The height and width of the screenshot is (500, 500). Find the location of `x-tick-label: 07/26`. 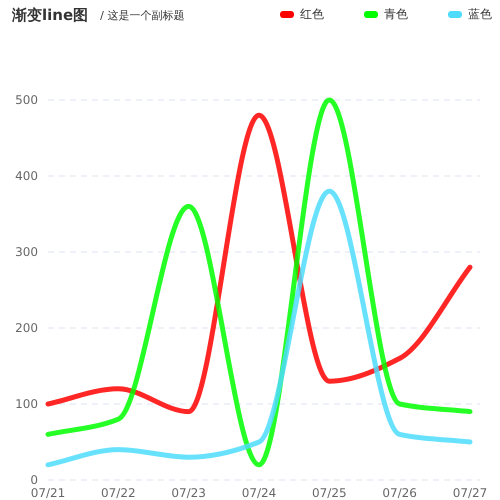

x-tick-label: 07/26 is located at coordinates (399, 493).